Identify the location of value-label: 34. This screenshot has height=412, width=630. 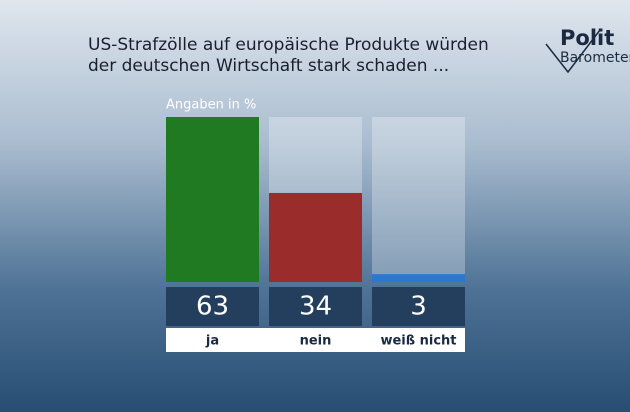
(315, 307).